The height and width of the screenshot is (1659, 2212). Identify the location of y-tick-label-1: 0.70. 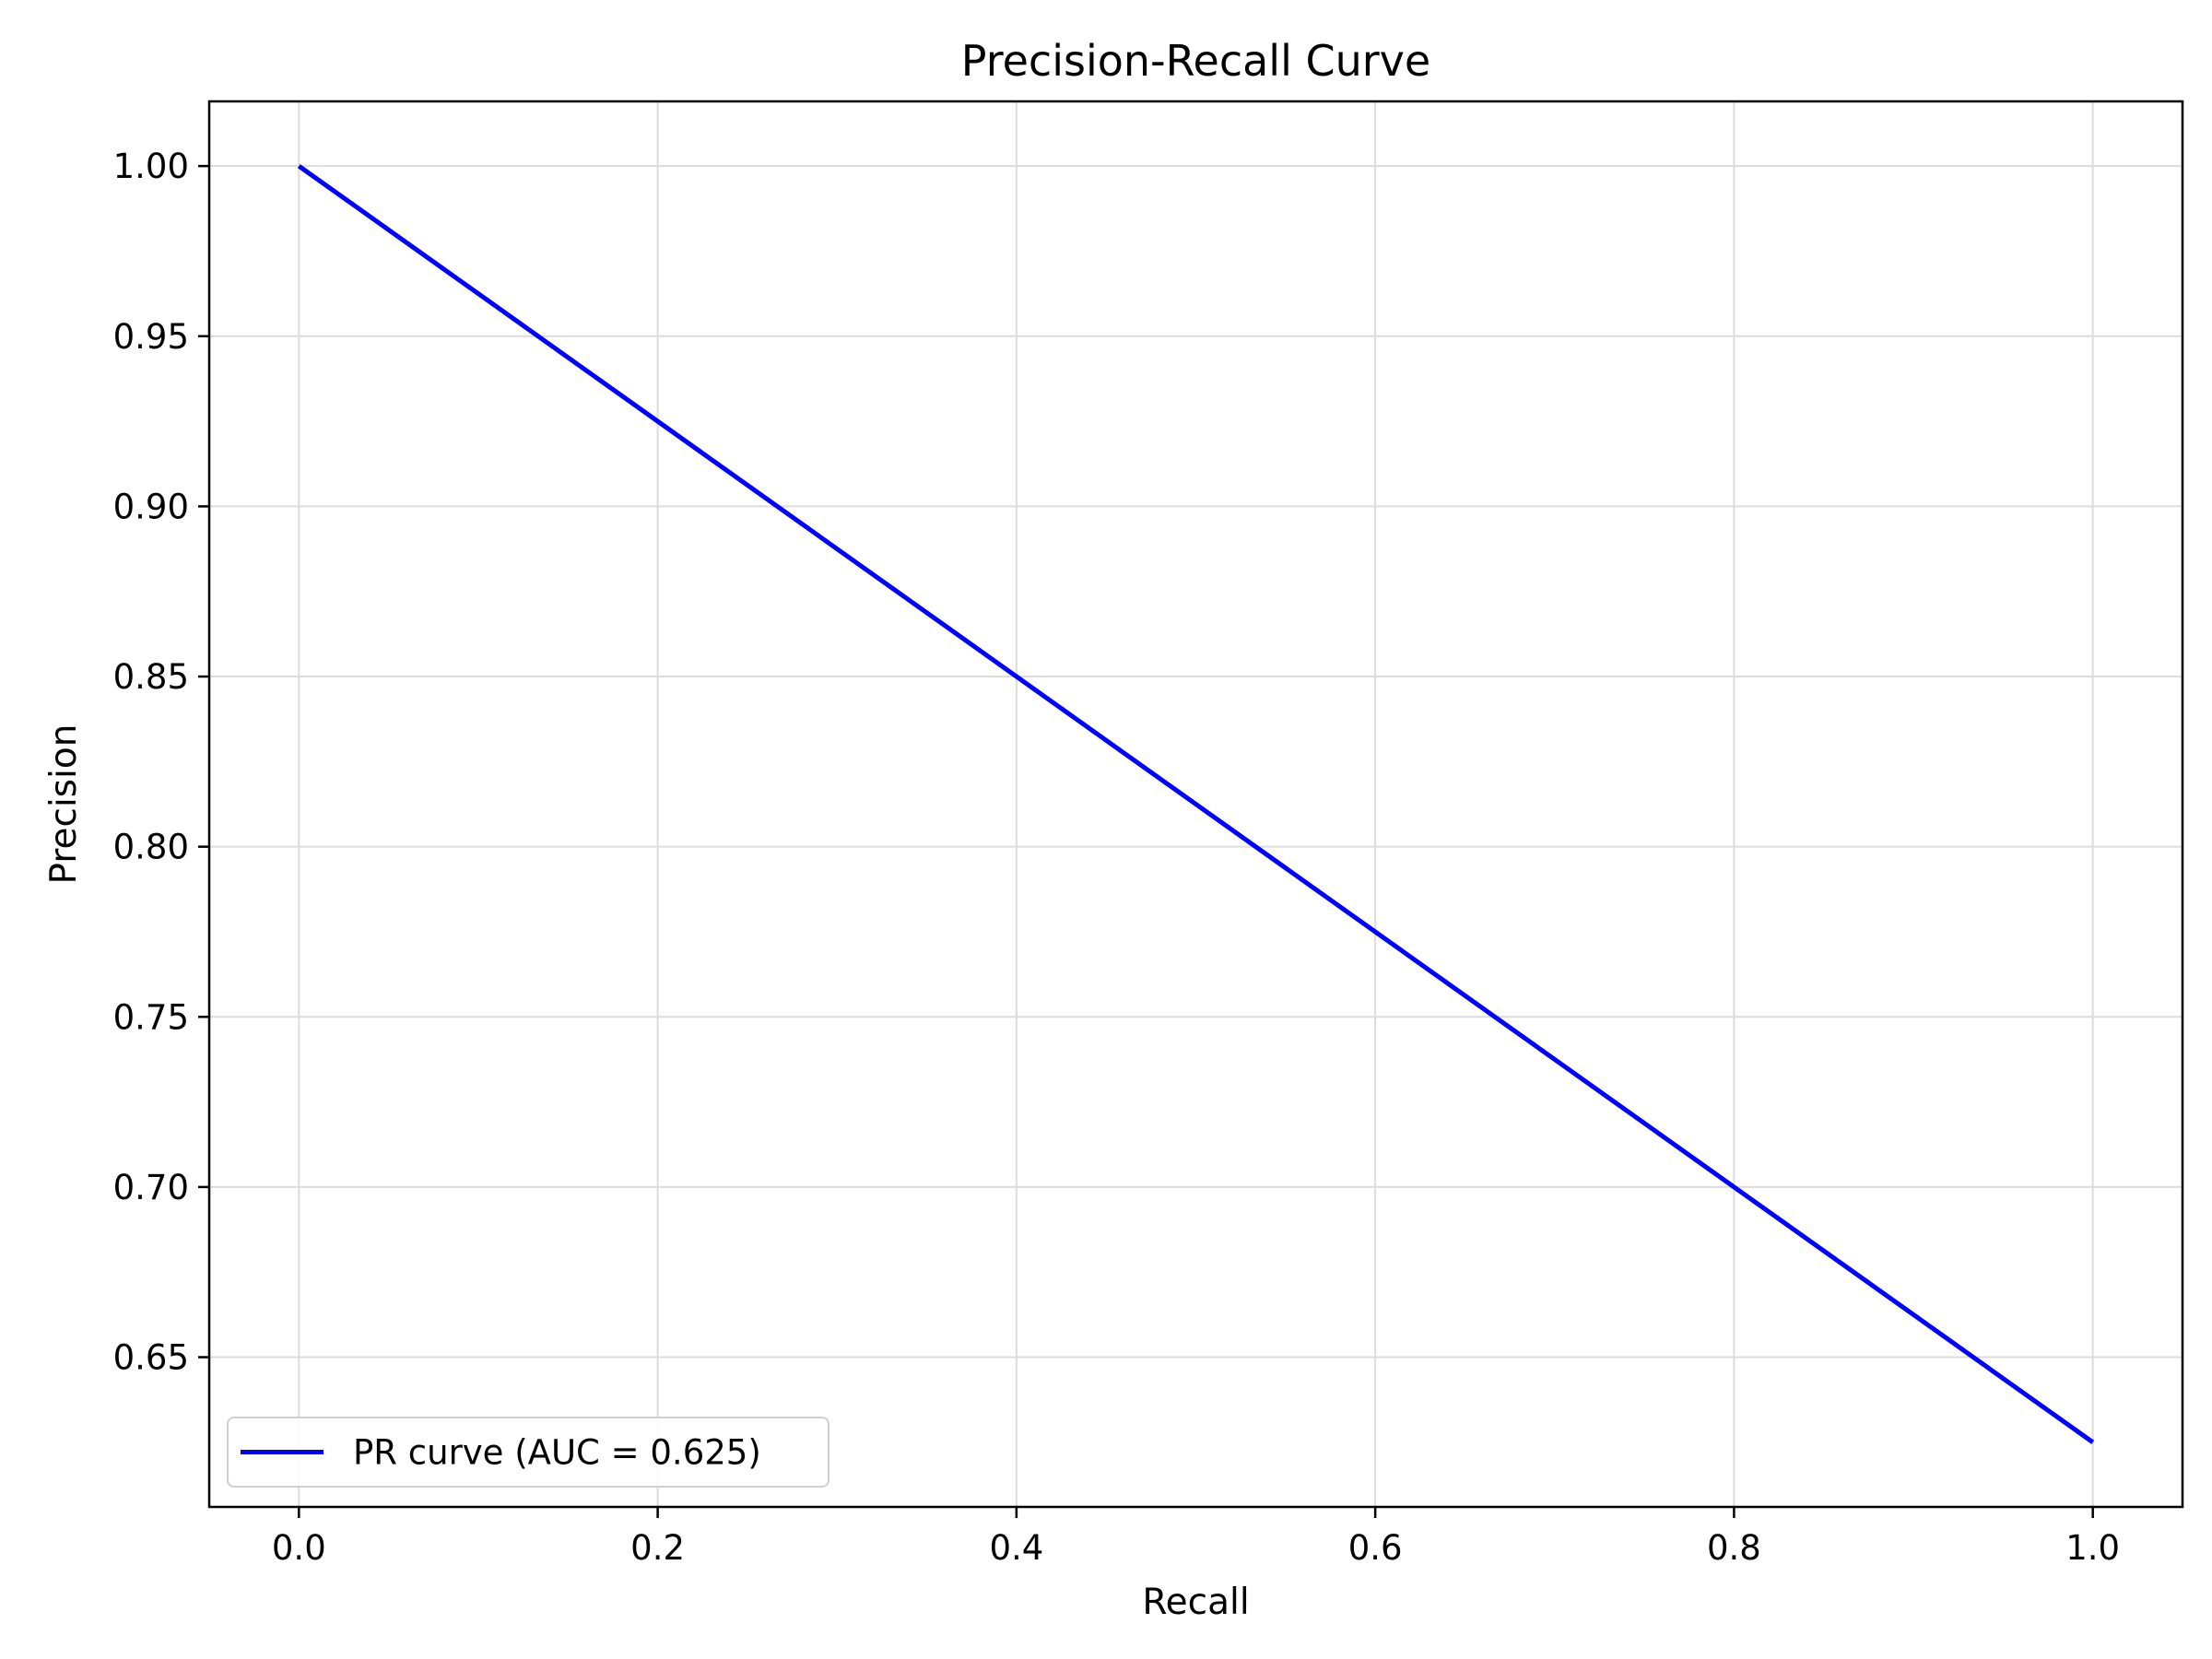
(151, 1187).